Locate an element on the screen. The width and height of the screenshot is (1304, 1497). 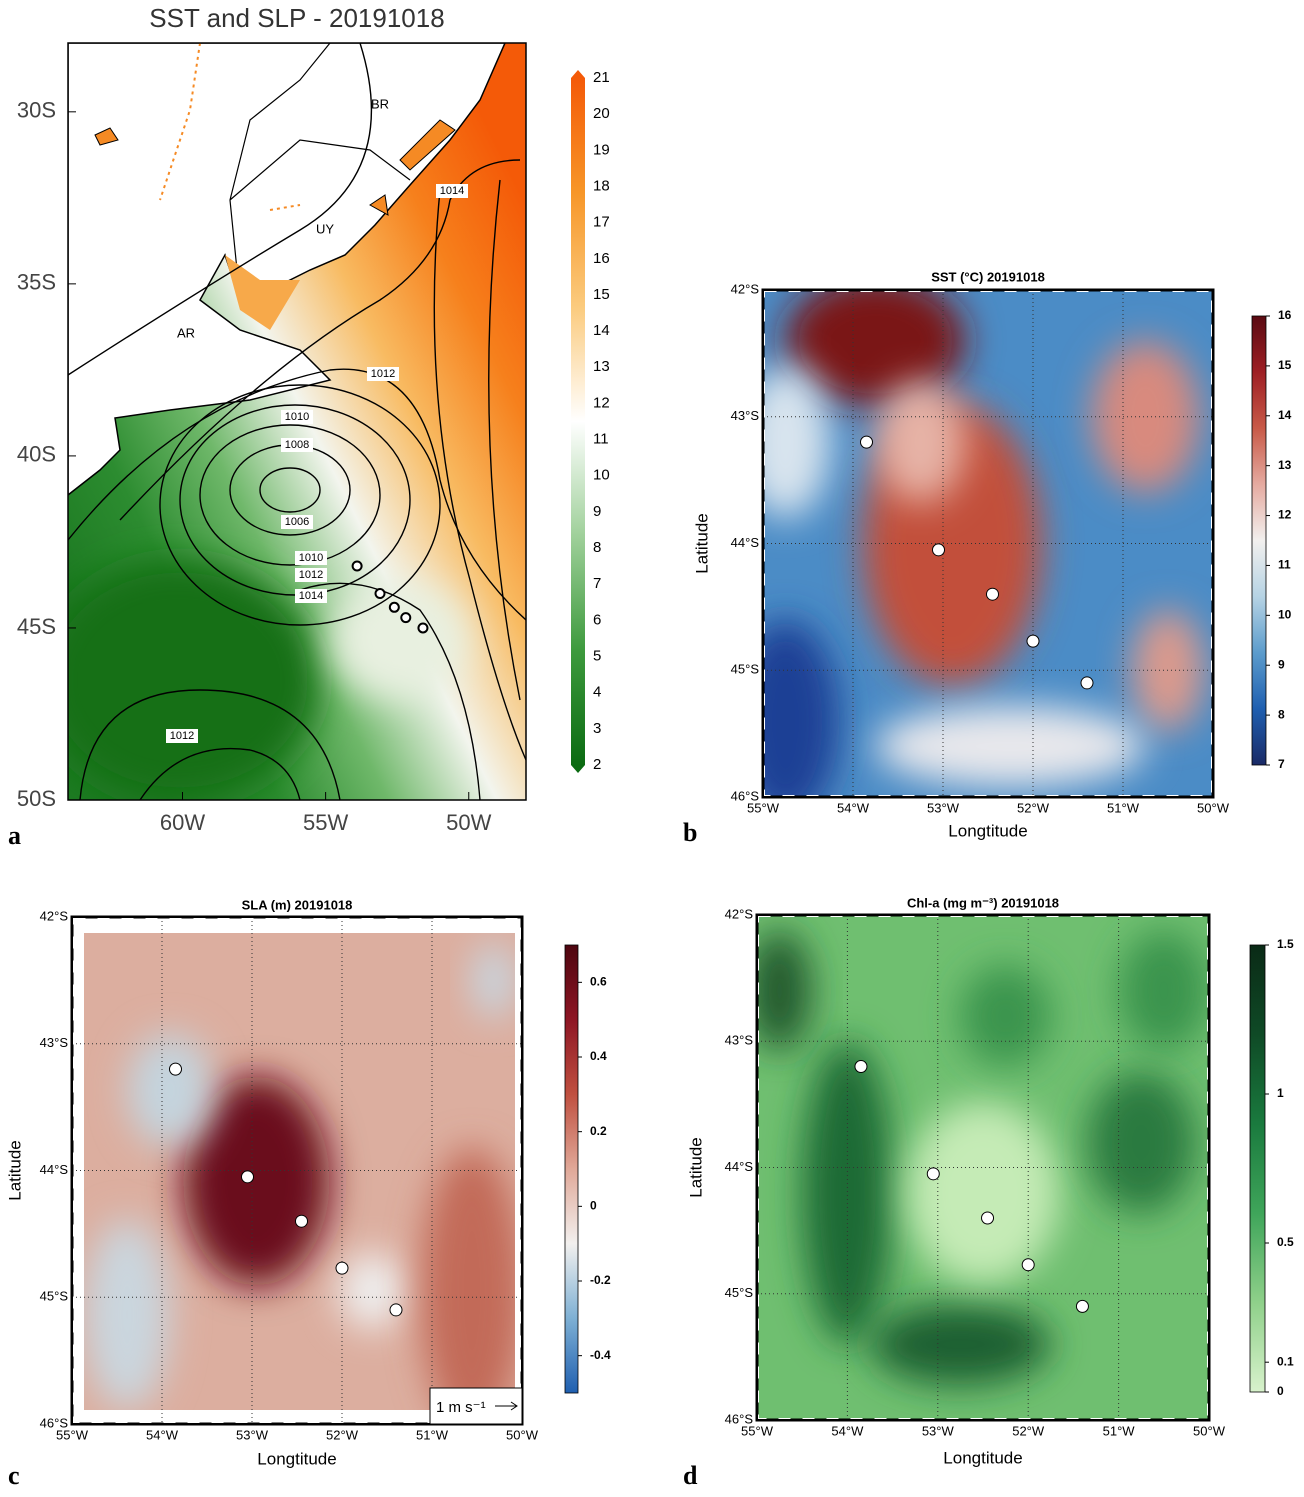
colorbar-tick-label: 13 is located at coordinates (1285, 465).